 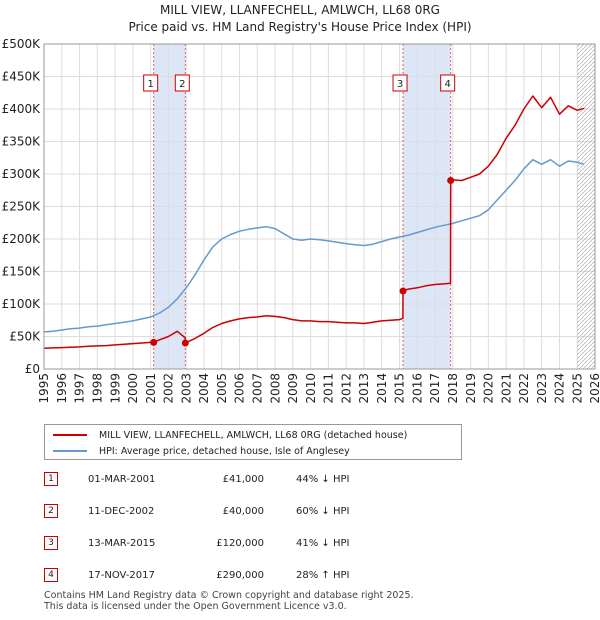 I want to click on x-tick-label: 2004, so click(x=204, y=388).